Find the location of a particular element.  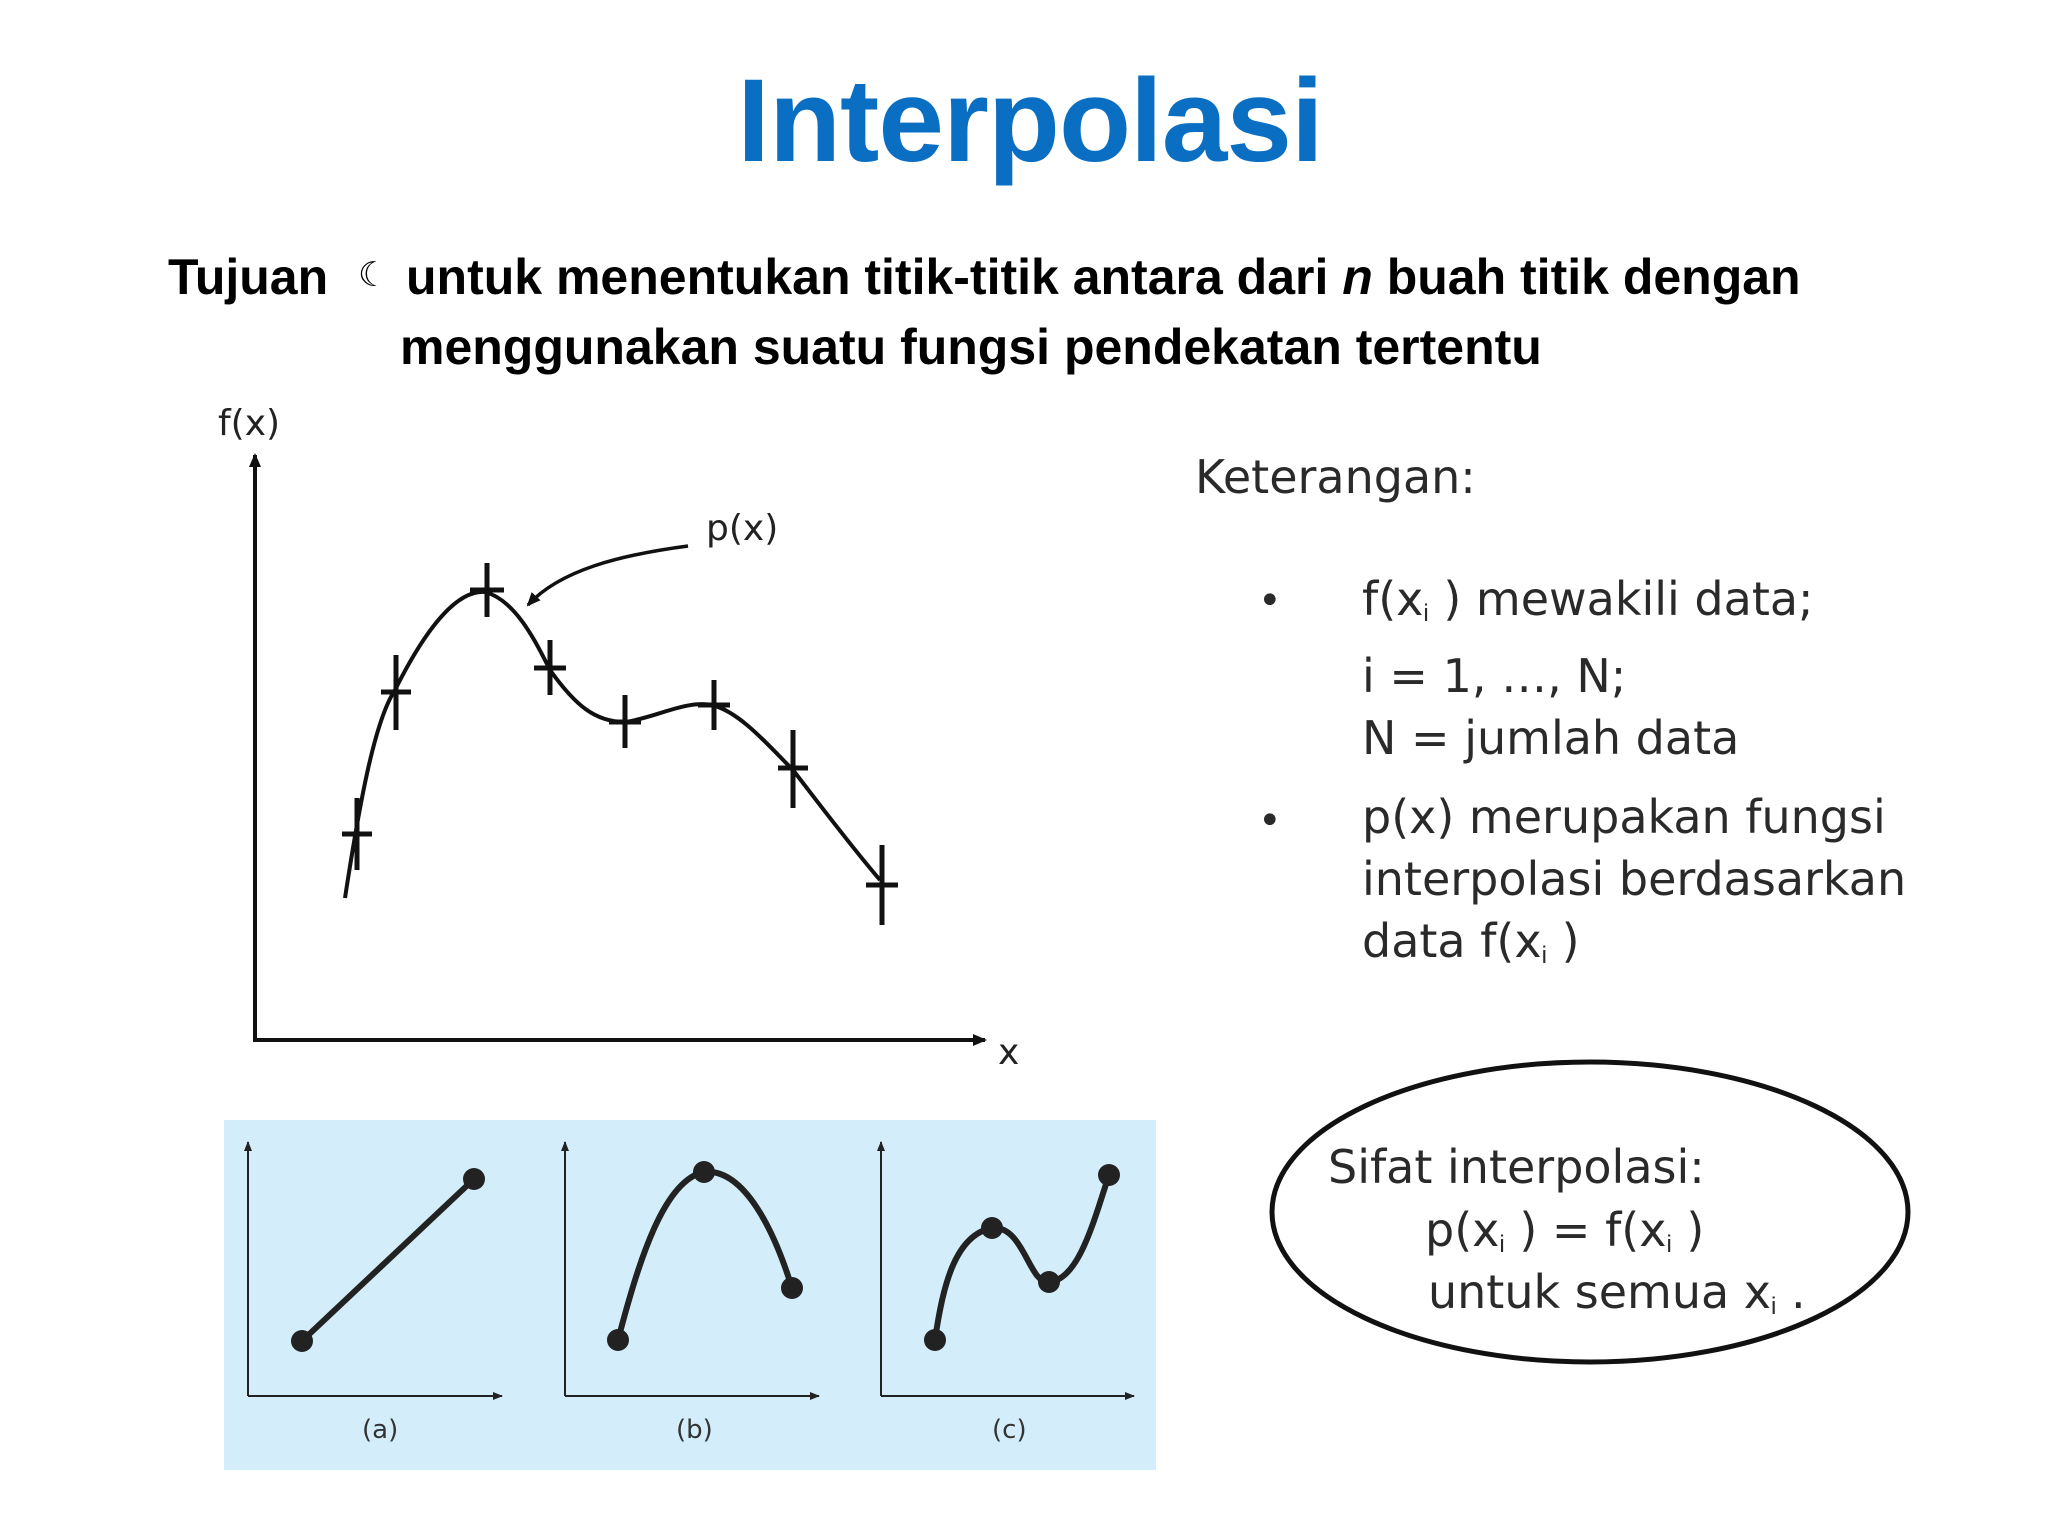

purpose-line1-b: buah titik dengan is located at coordinates (1586, 277).